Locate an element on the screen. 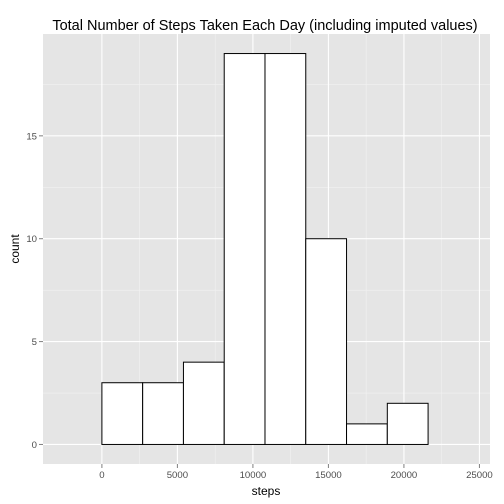 The height and width of the screenshot is (504, 504). x-axis-title: steps is located at coordinates (266, 491).